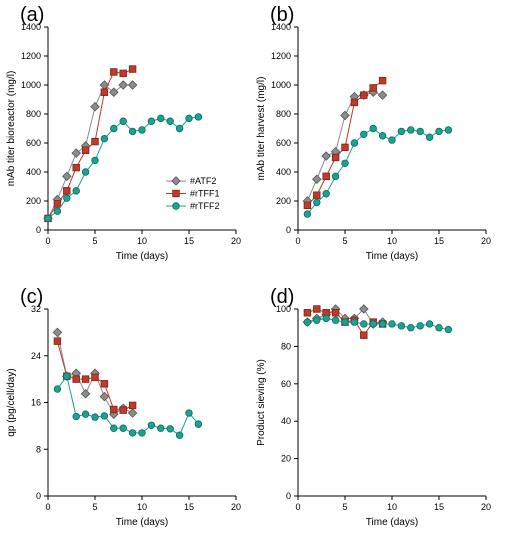 The height and width of the screenshot is (541, 507). I want to click on y-tick-label: 8, so click(38, 449).